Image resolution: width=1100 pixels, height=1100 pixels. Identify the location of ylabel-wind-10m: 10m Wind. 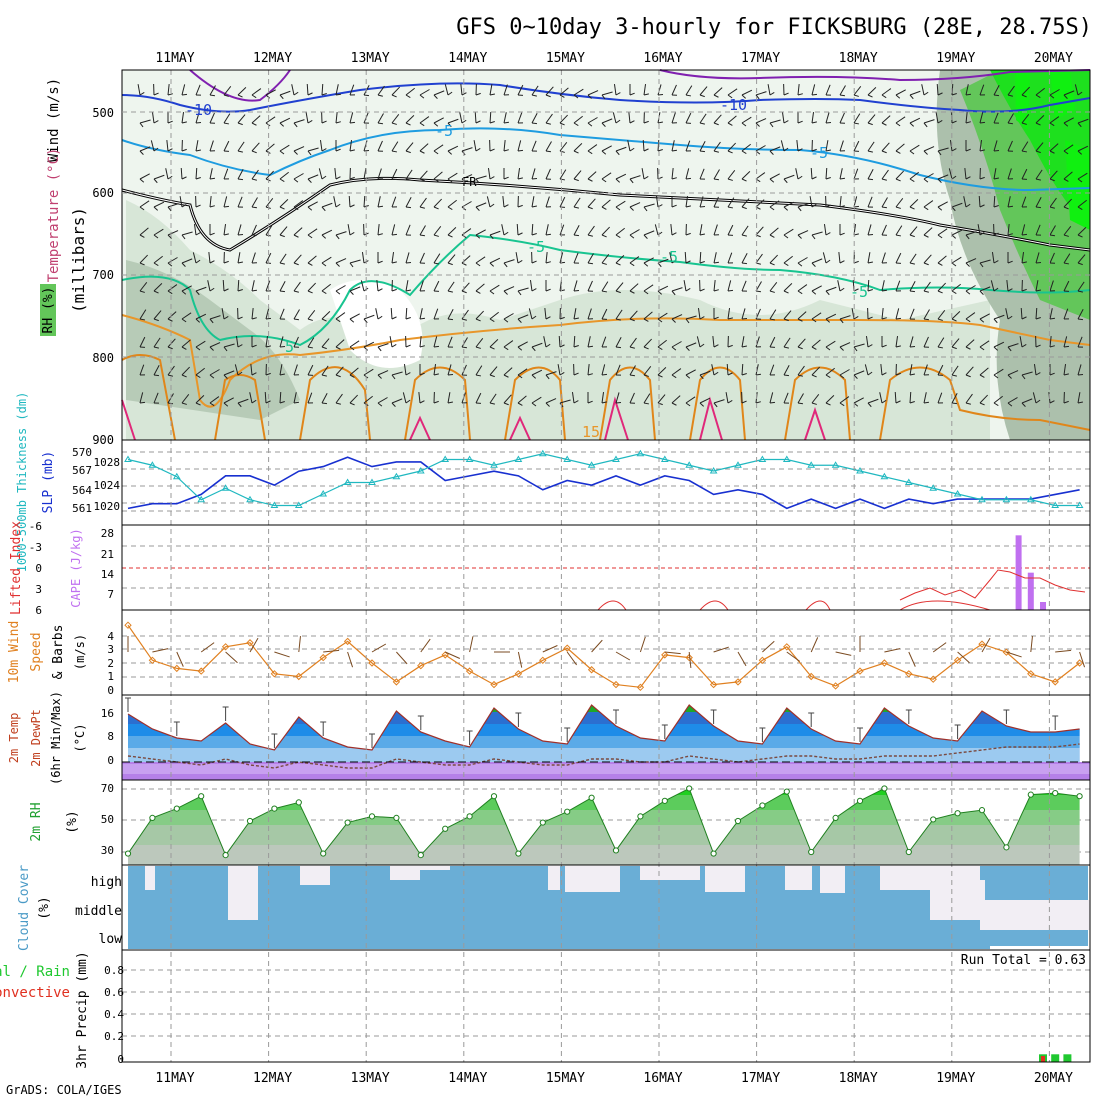
(14, 652).